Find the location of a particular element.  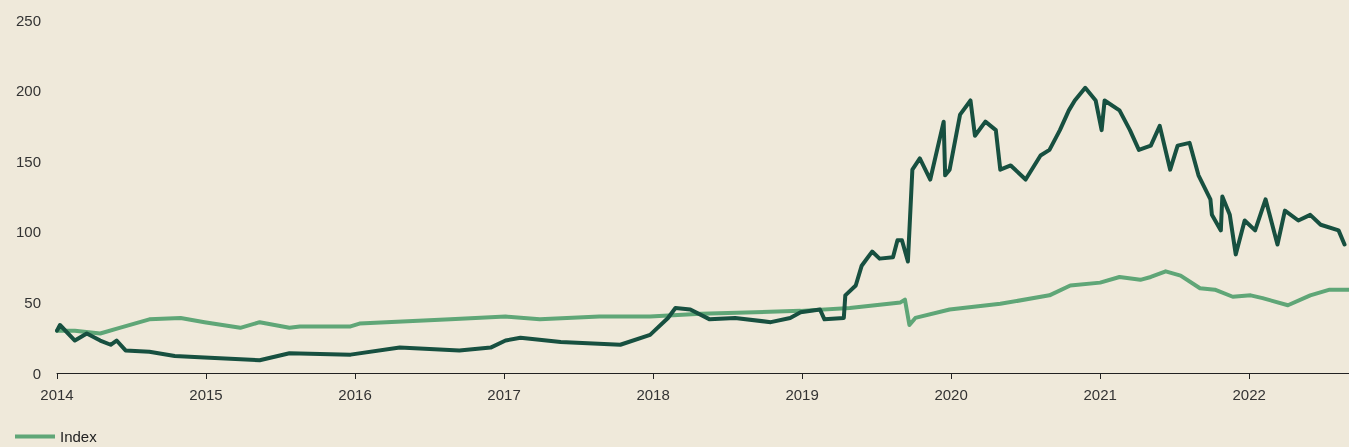

legend-label: Index is located at coordinates (79, 436).